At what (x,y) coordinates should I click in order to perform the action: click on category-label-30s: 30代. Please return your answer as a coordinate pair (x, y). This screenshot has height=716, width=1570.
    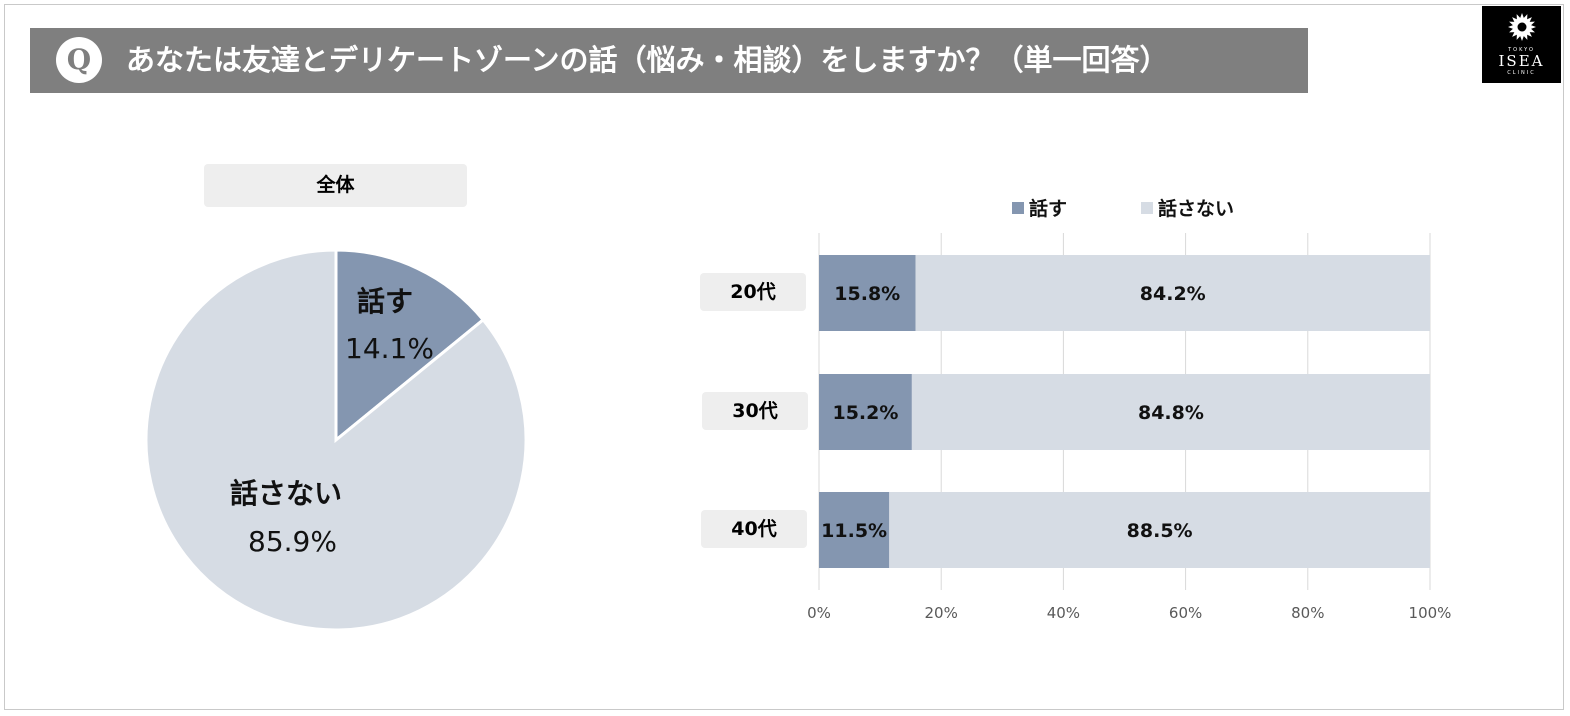
    Looking at the image, I should click on (755, 411).